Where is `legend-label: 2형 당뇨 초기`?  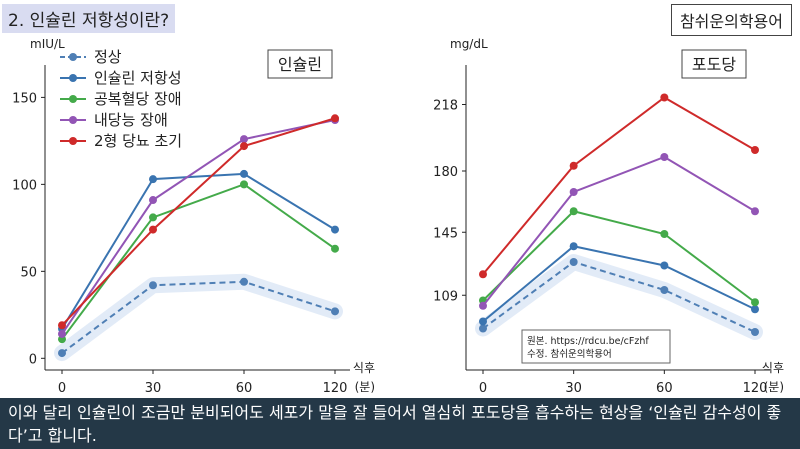 legend-label: 2형 당뇨 초기 is located at coordinates (138, 141).